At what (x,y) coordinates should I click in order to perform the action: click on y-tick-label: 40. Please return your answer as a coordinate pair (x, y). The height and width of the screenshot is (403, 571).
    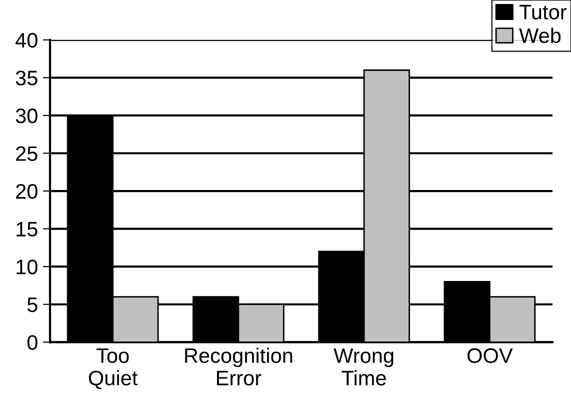
    Looking at the image, I should click on (27, 40).